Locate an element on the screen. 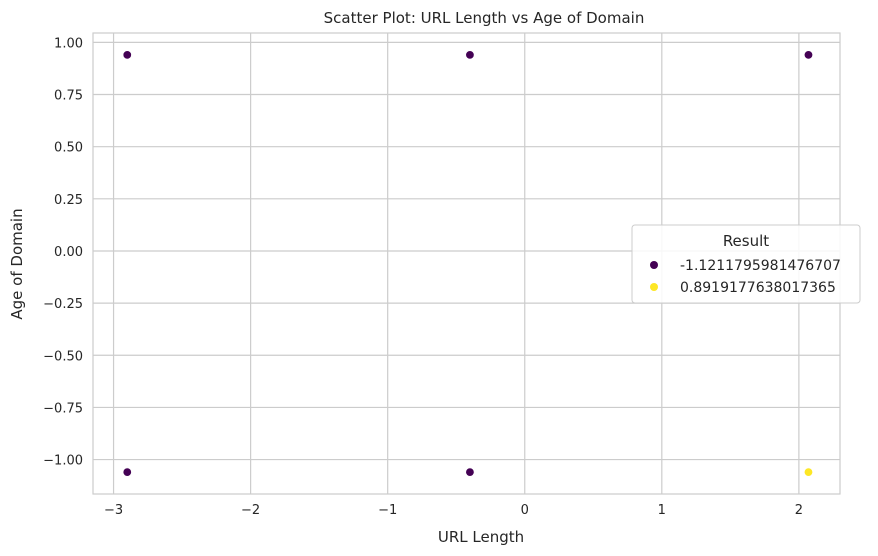  y-tick-label: 0.00 is located at coordinates (68, 252).